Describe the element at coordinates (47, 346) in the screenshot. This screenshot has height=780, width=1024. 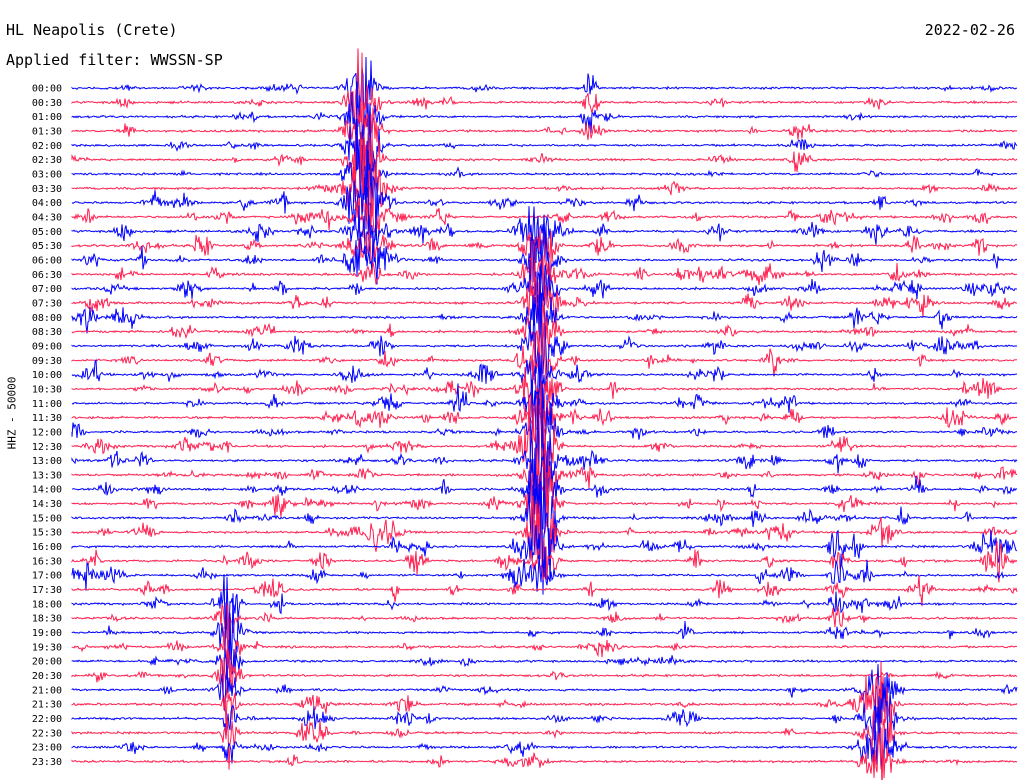
I see `time-label: 09:00` at that location.